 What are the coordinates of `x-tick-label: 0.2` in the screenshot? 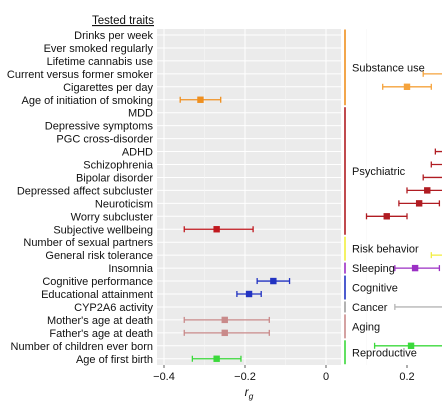 It's located at (406, 377).